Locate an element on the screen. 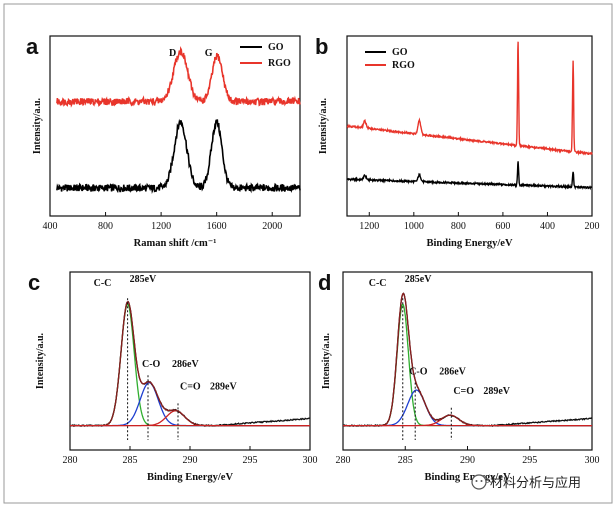 This screenshot has height=507, width=616. peak-label-g: G is located at coordinates (209, 53).